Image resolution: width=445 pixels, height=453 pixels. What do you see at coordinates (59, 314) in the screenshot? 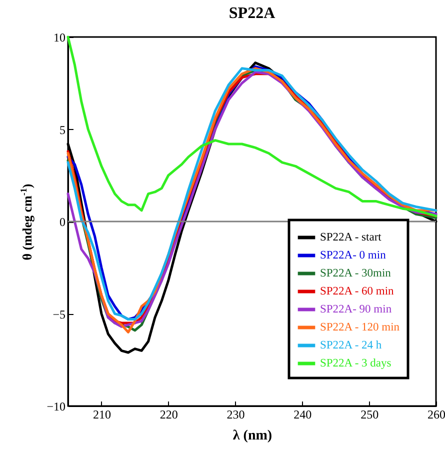
I see `y-tick-label: −5` at bounding box center [59, 314].